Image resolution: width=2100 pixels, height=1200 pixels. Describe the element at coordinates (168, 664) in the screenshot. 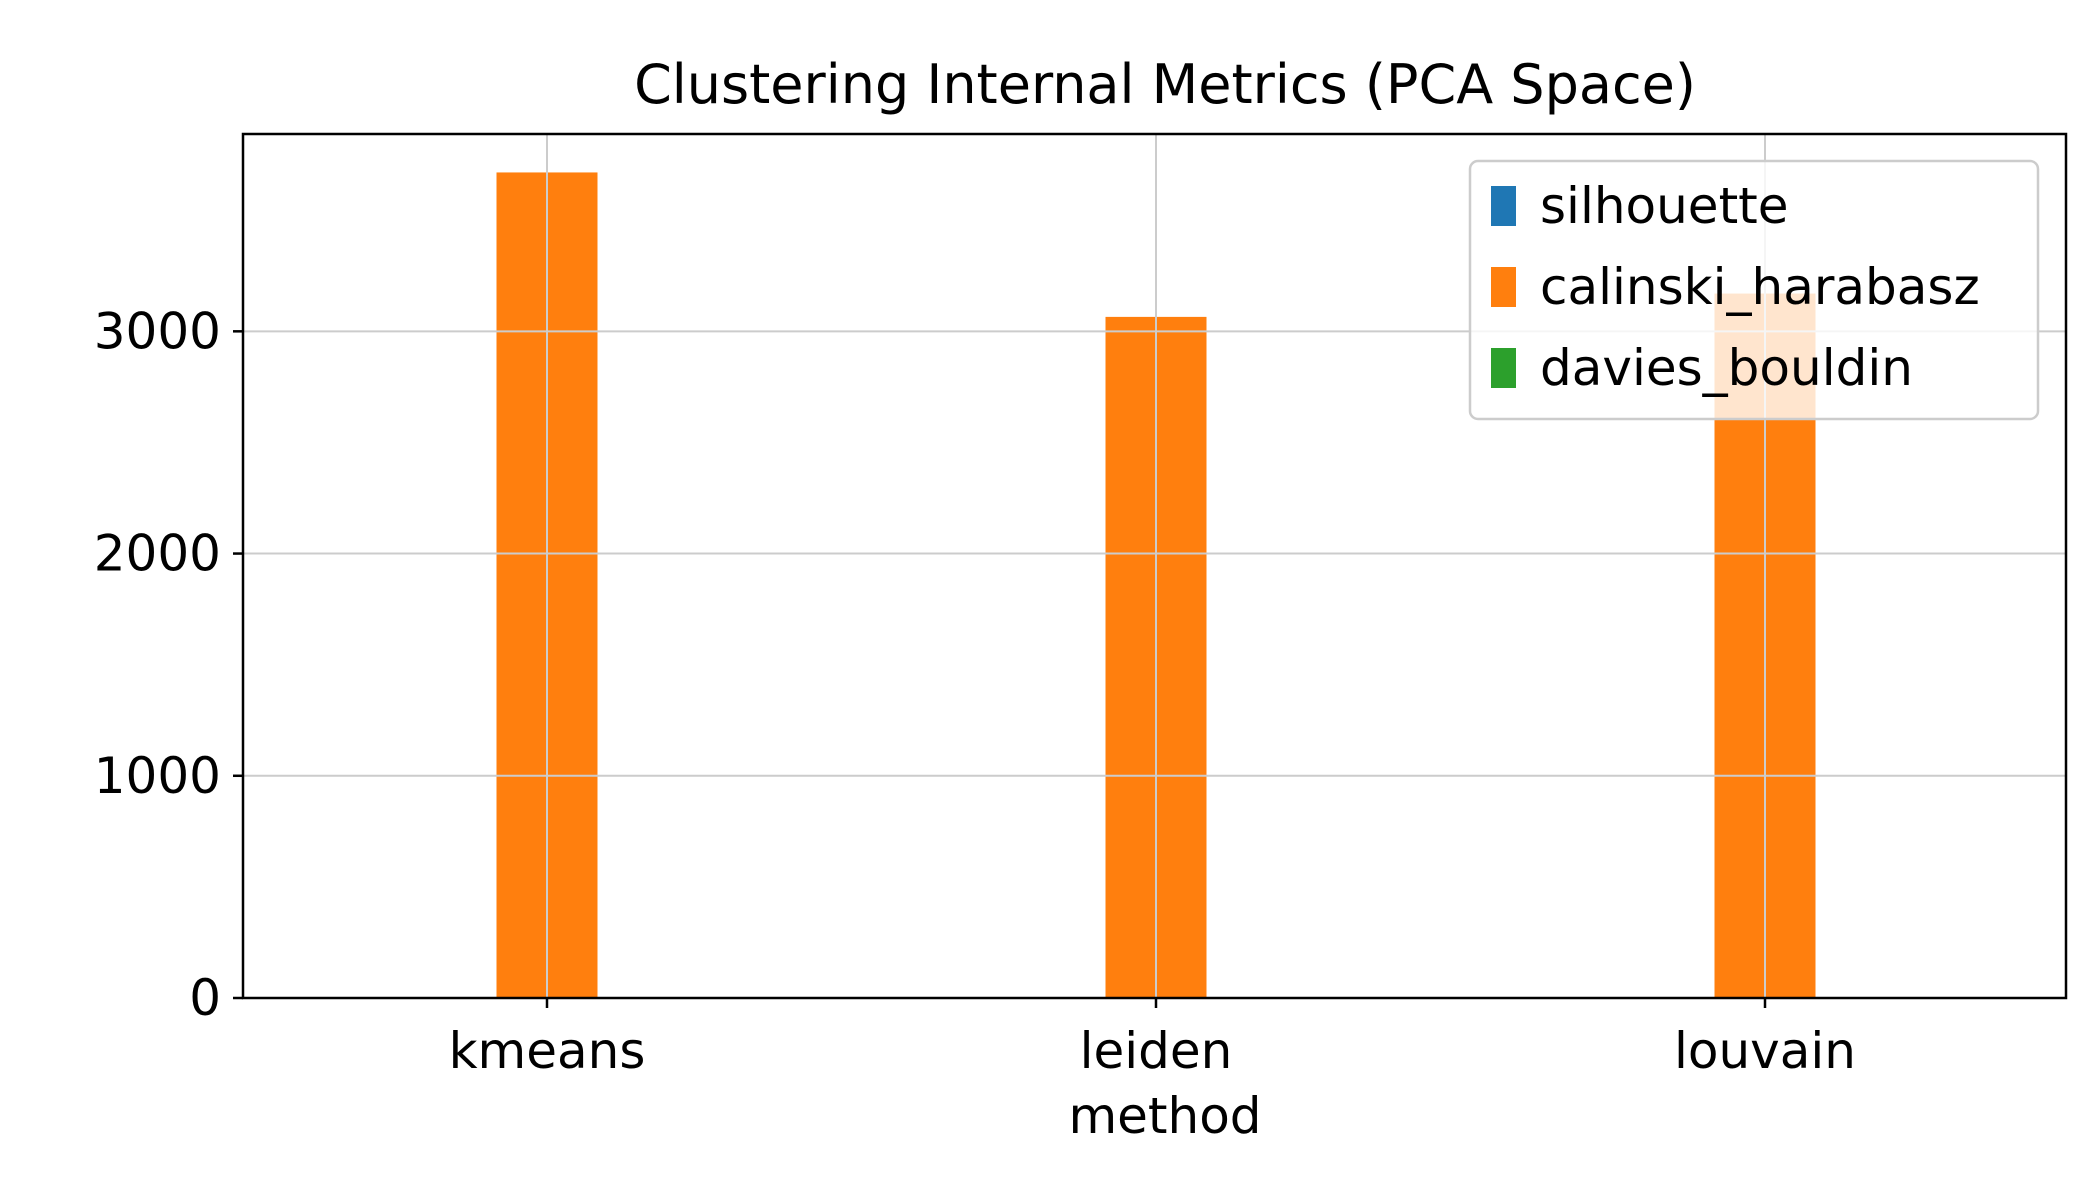

I see `y-axis-ticks: 0 1000 2000 3000` at that location.